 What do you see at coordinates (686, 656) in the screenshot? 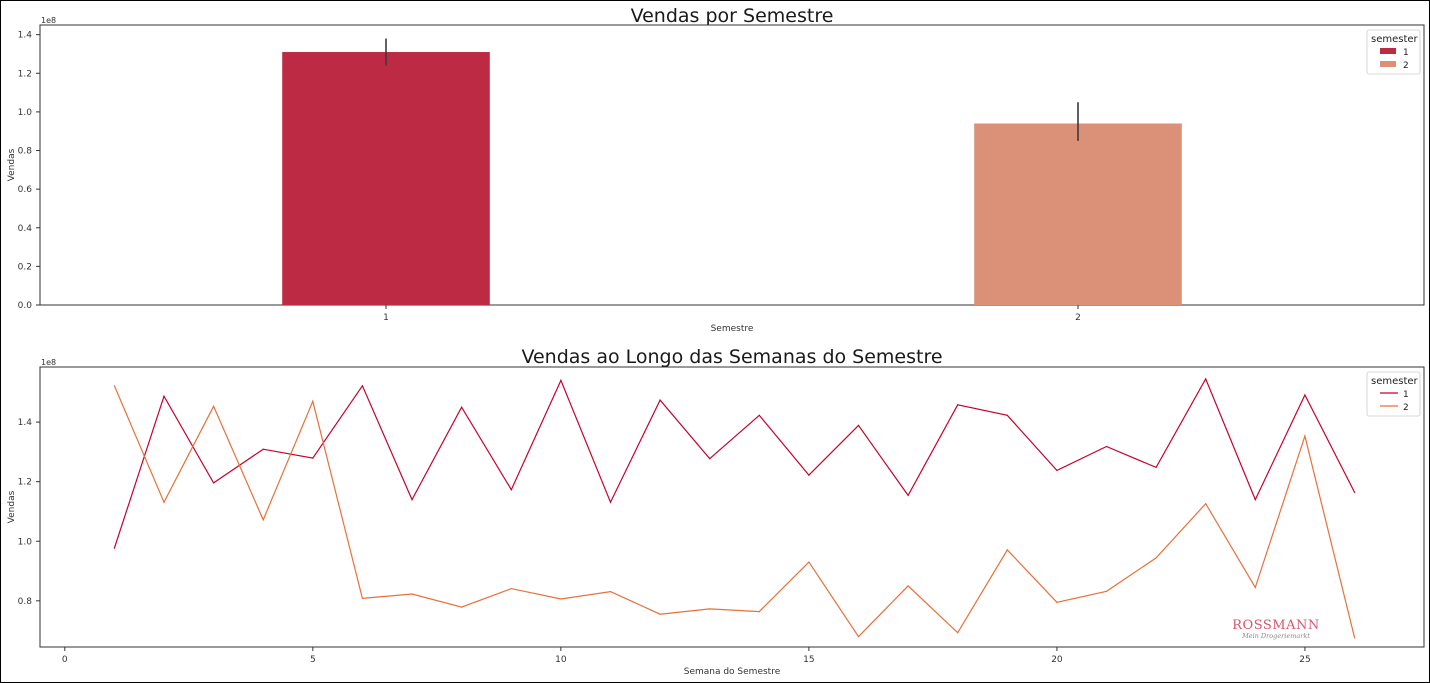
I see `line-chart-x-ticks: 0 5 10 15 20 25` at bounding box center [686, 656].